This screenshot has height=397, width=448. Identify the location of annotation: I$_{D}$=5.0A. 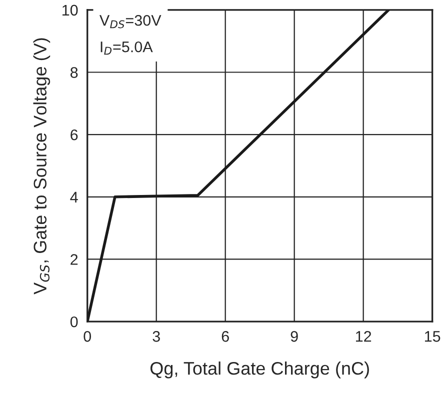
(126, 48).